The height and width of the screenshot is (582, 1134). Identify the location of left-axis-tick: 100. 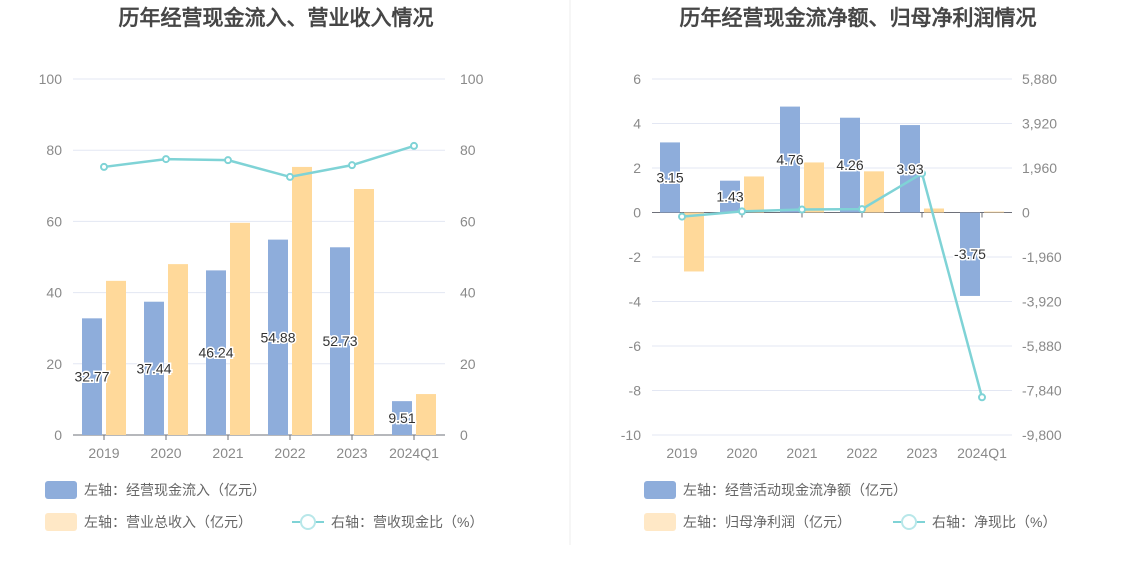
(51, 79).